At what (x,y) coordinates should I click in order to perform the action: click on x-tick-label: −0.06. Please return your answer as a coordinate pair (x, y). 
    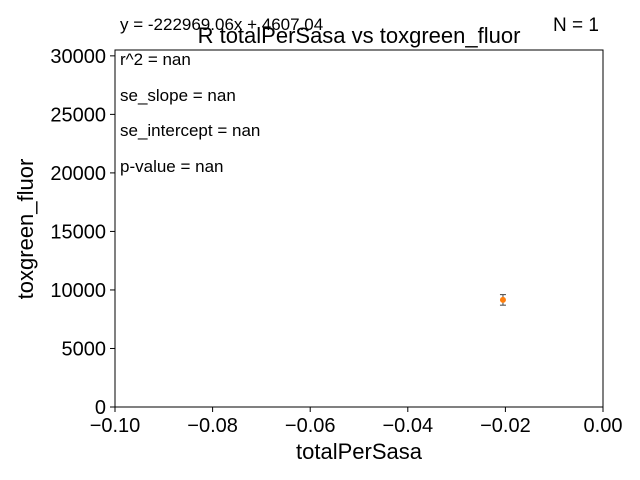
    Looking at the image, I should click on (310, 426).